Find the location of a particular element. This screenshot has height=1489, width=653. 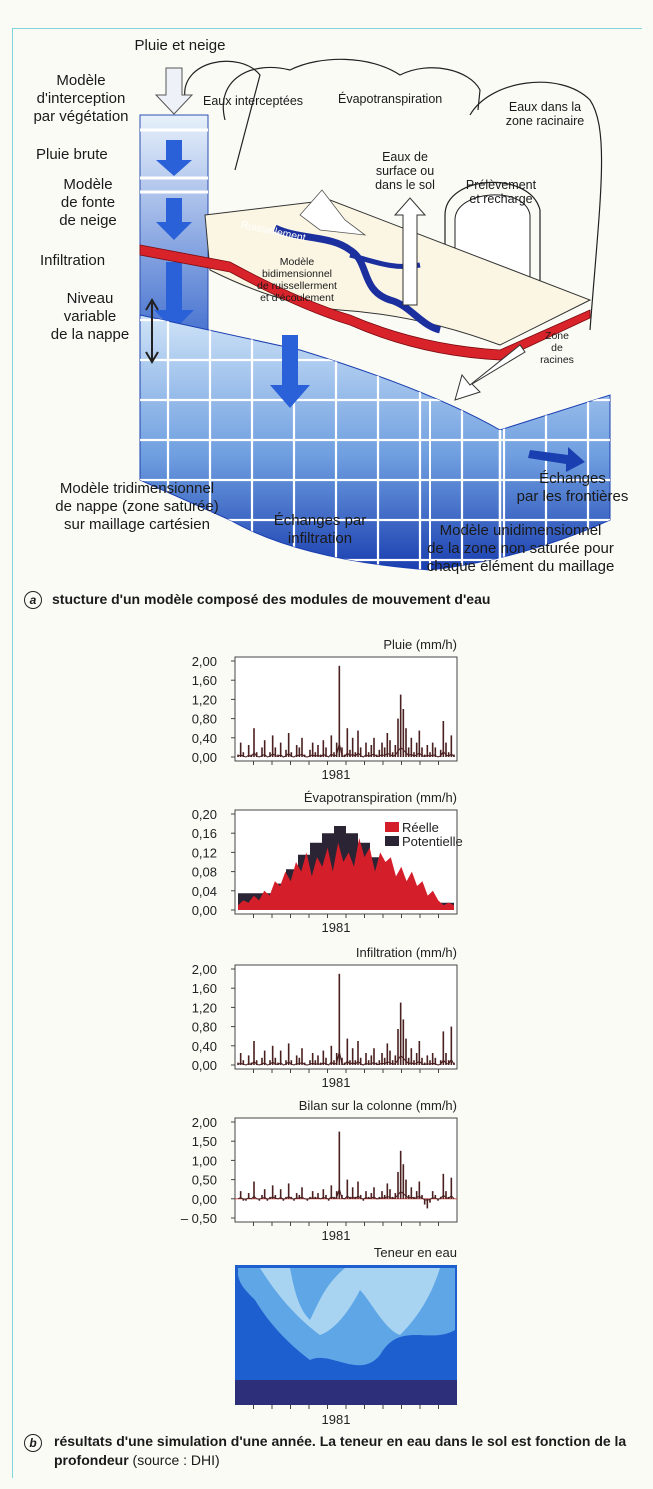

y-tick-label: 1,00 is located at coordinates (204, 1160).